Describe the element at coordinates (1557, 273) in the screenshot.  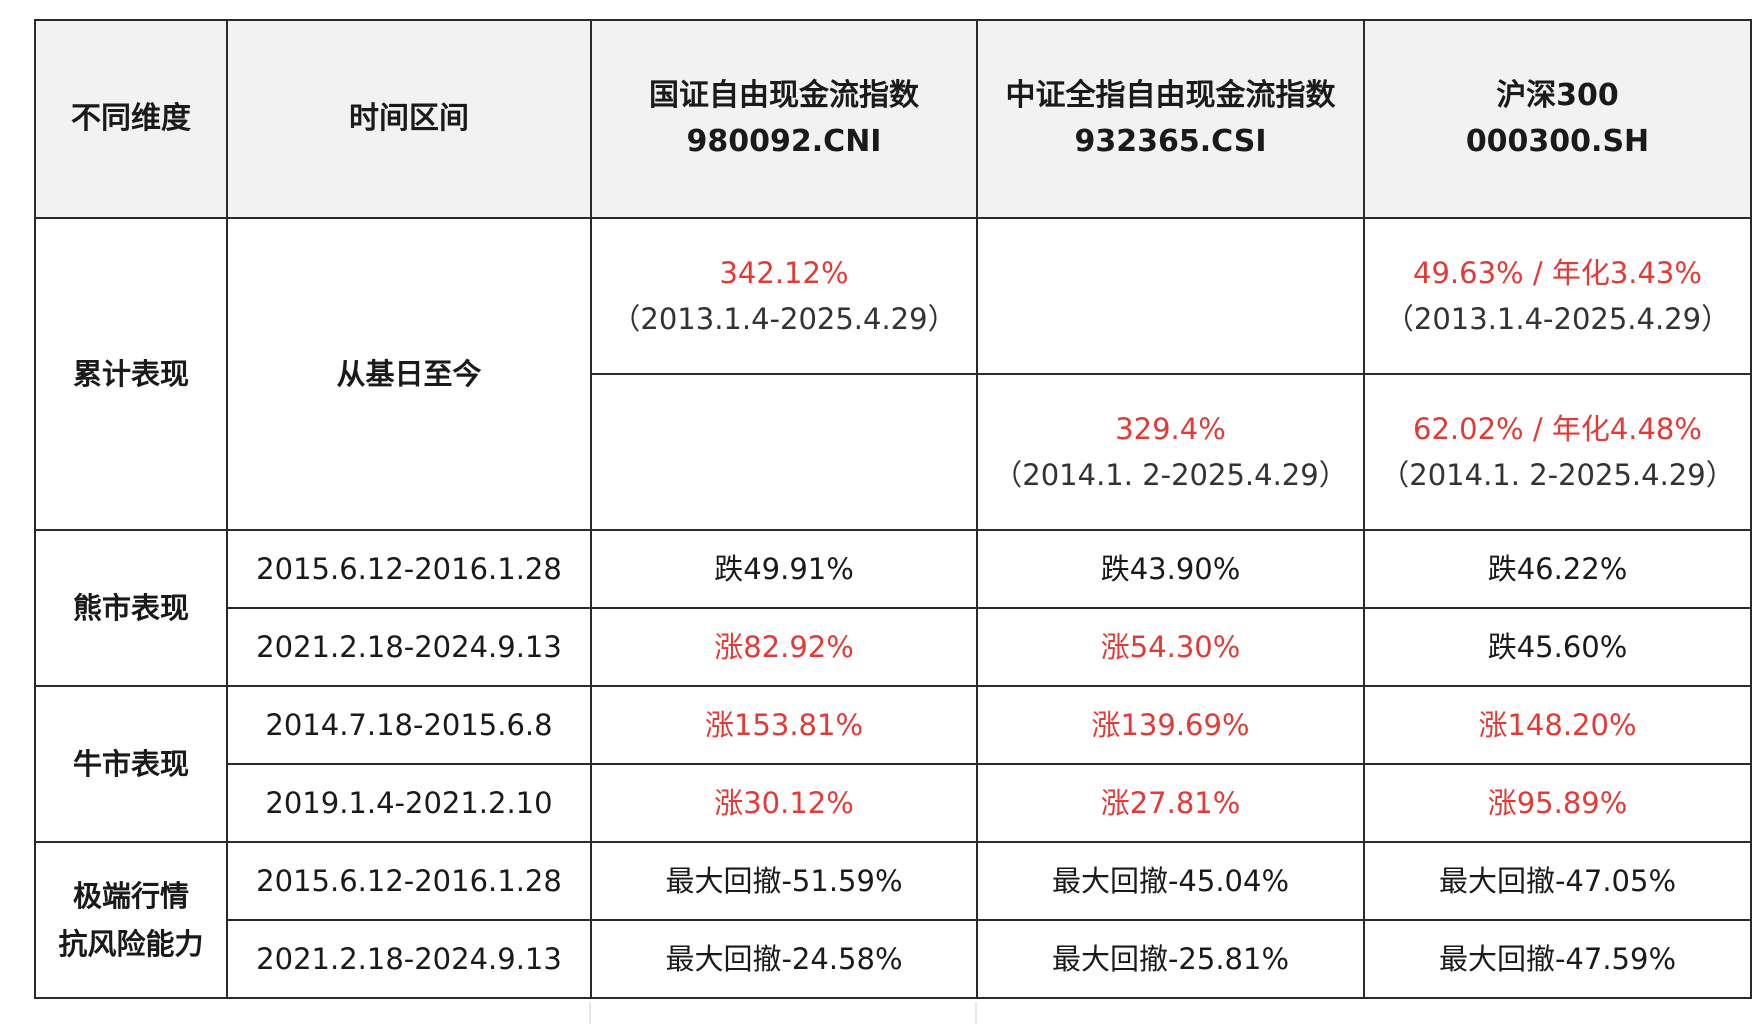
I see `cumulative-hs300-value-a: 49.63% / 年化3.43%` at that location.